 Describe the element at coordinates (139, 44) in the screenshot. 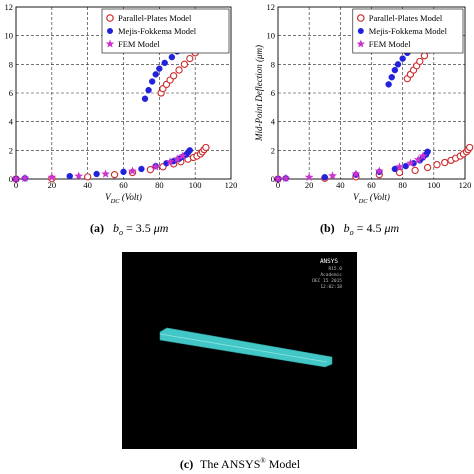

I see `chart-a-legend-label: FEM Model` at that location.